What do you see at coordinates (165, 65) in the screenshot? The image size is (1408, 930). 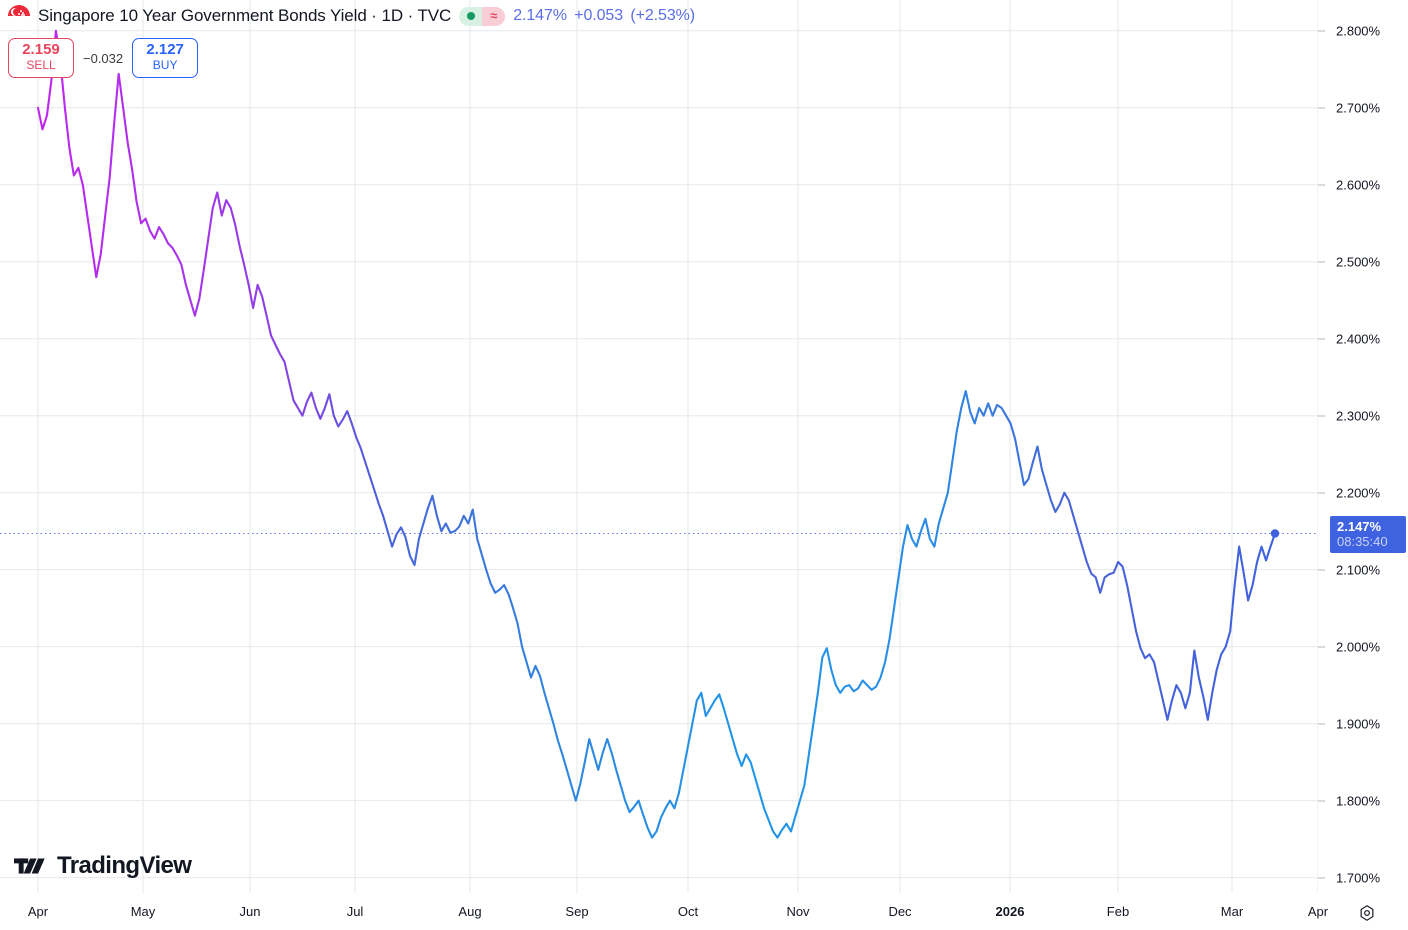 I see `buy-label: BUY` at bounding box center [165, 65].